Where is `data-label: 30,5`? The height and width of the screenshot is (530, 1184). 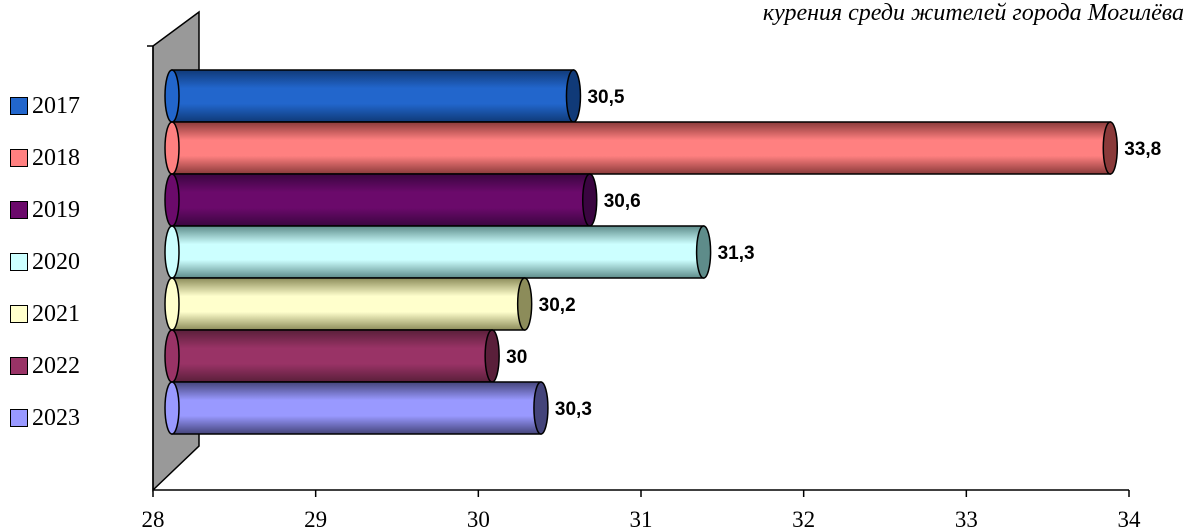 data-label: 30,5 is located at coordinates (605, 97).